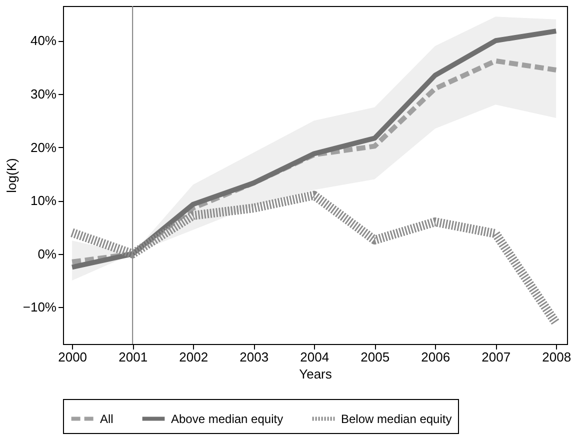 The width and height of the screenshot is (579, 439). I want to click on x-tick-label: 2006, so click(435, 357).